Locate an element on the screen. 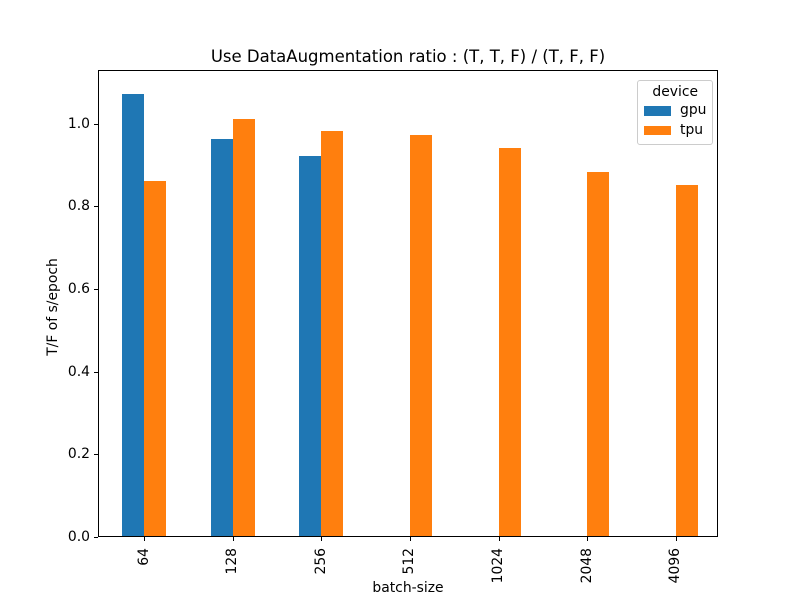  y-tick-label: 0.4 is located at coordinates (78, 371).